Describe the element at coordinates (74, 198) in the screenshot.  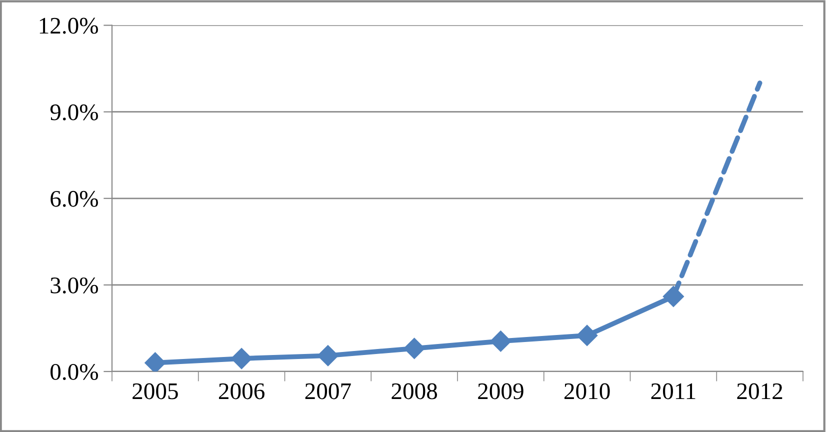
I see `y-tick-label: 6.0%` at that location.